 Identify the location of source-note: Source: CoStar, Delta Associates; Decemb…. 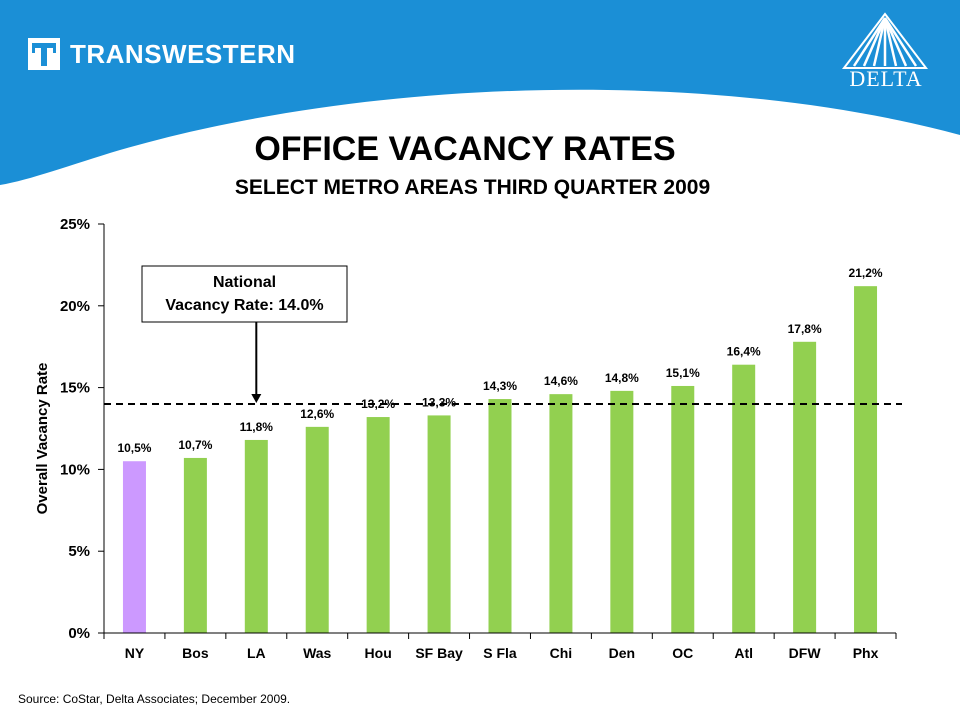
(154, 699).